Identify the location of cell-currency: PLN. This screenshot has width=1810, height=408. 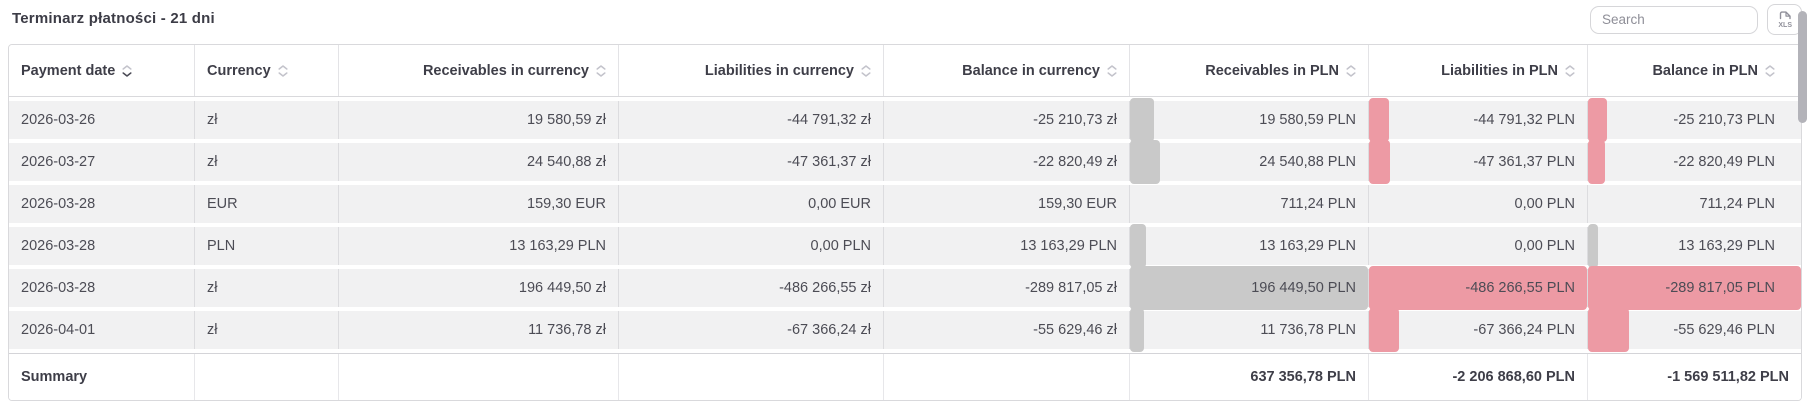
(266, 246).